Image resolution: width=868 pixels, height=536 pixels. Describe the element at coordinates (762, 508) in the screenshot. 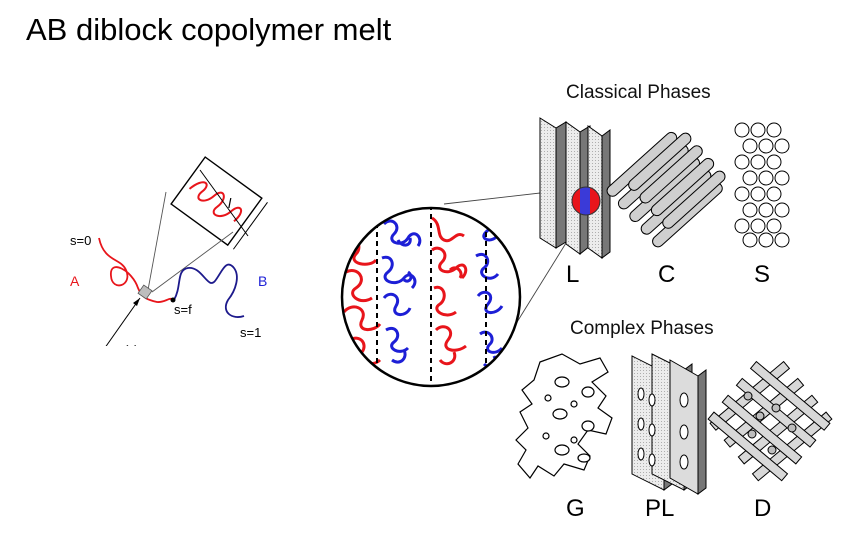

I see `double-diamond-label: D` at that location.